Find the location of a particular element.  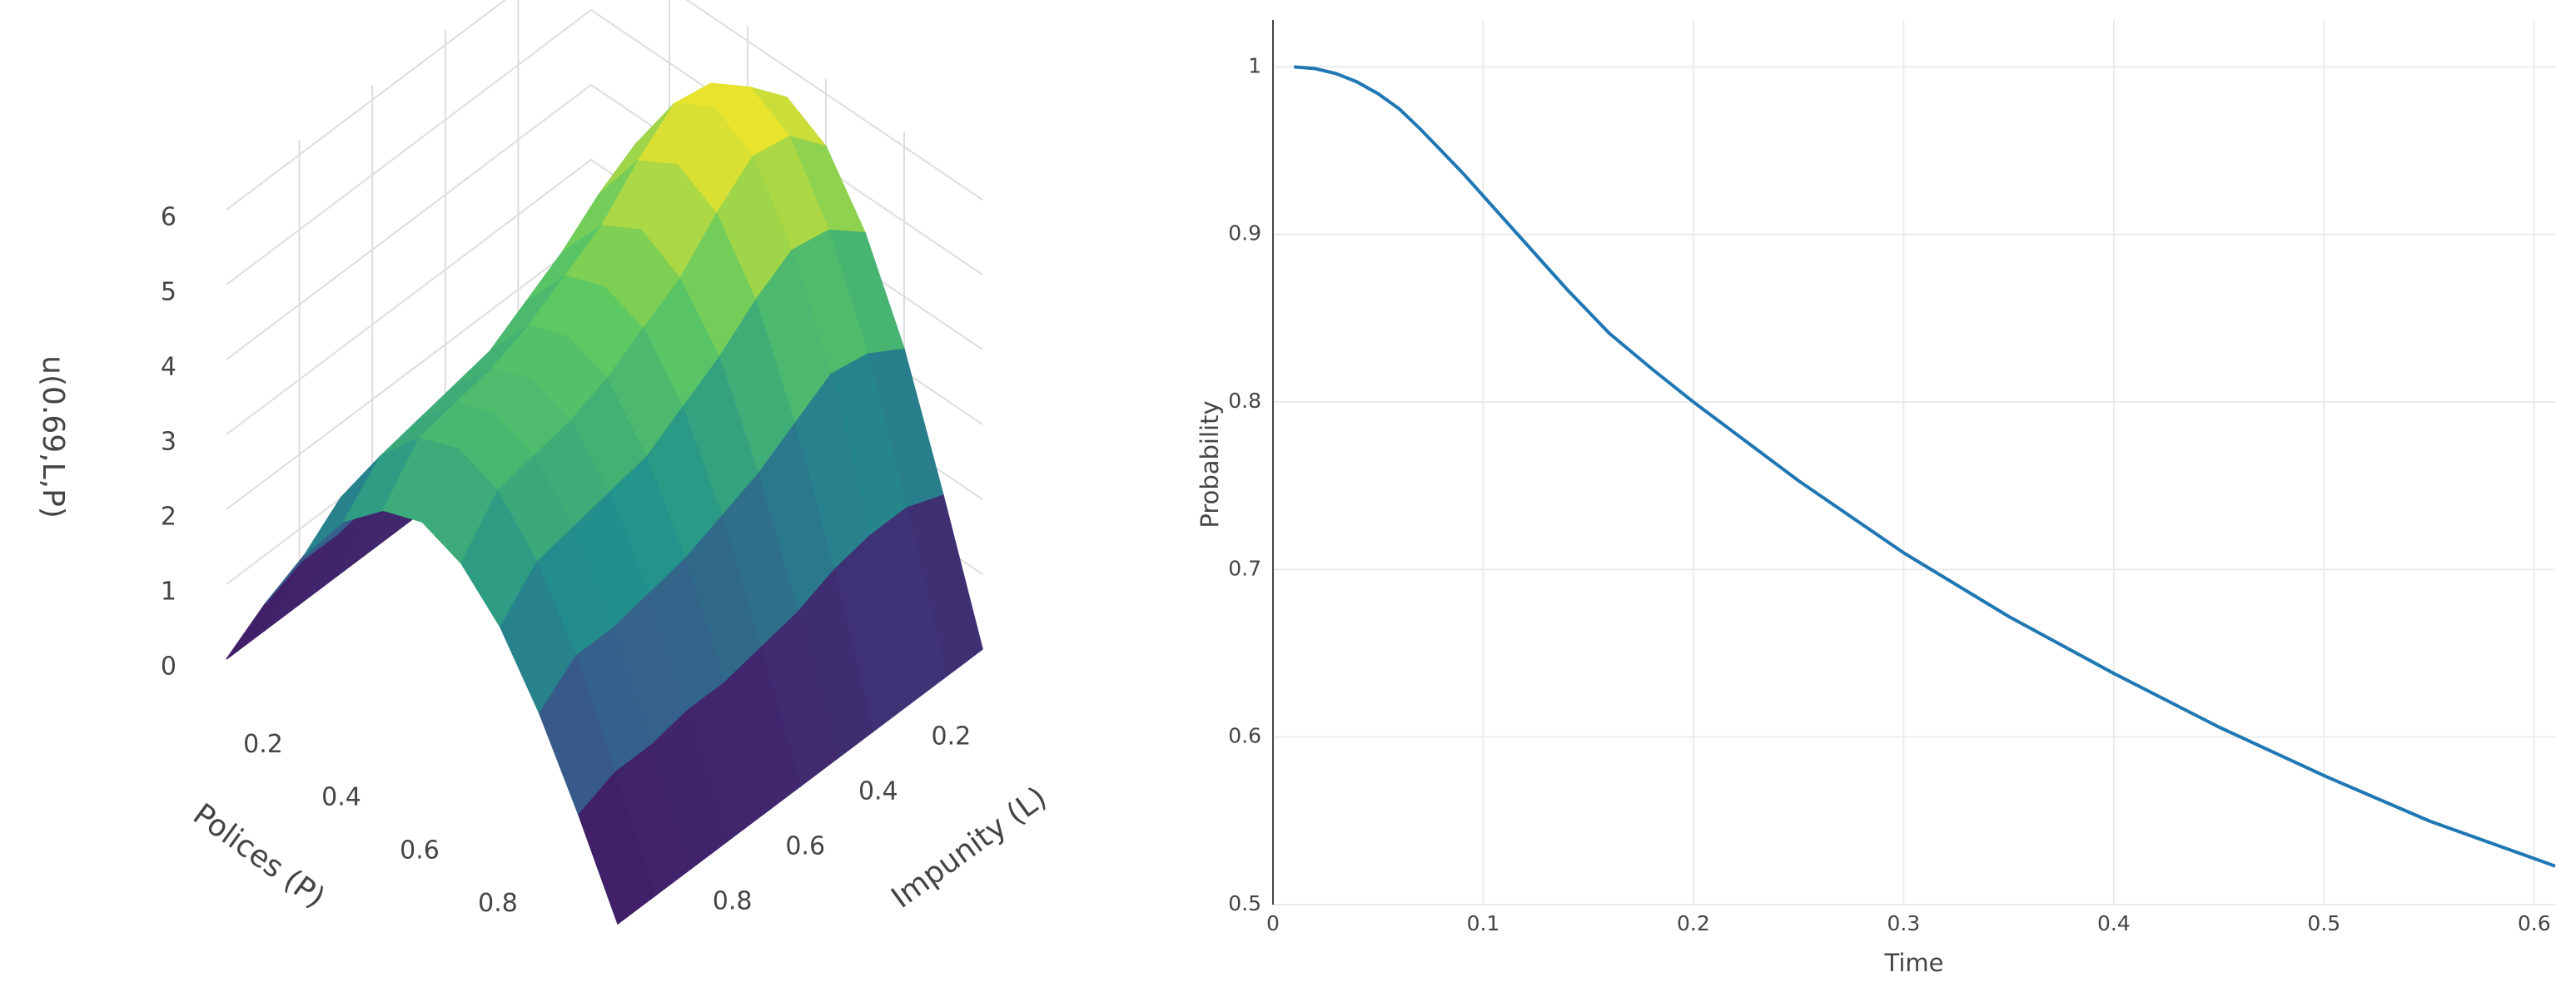

z-axis-title: u(0.69,L,P) is located at coordinates (53, 436).